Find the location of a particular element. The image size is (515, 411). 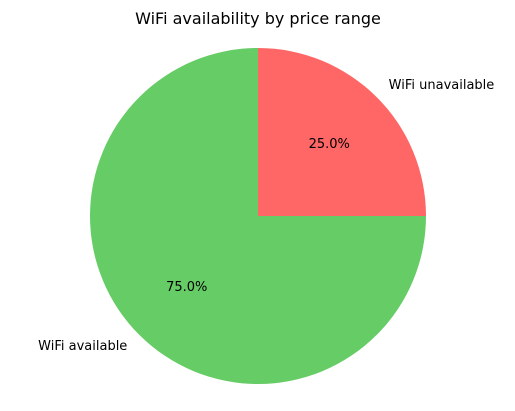

slice-label-wifi-unavailable: WiFi unavailable is located at coordinates (442, 85).